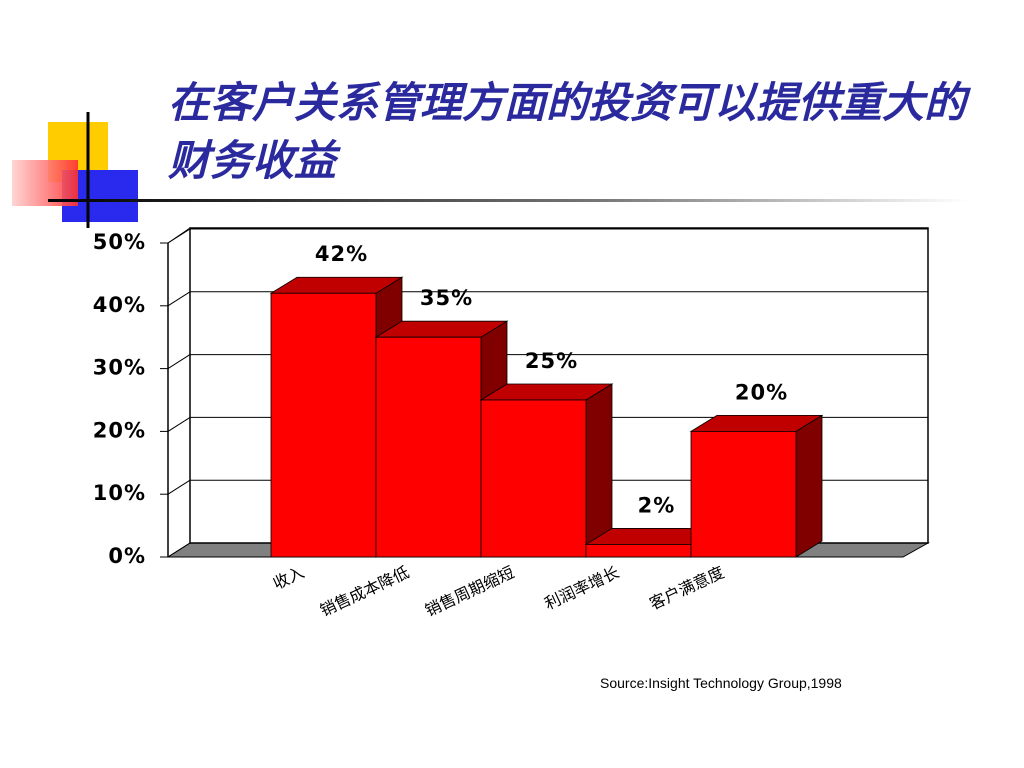  What do you see at coordinates (119, 368) in the screenshot?
I see `y-tick-label: 30%` at bounding box center [119, 368].